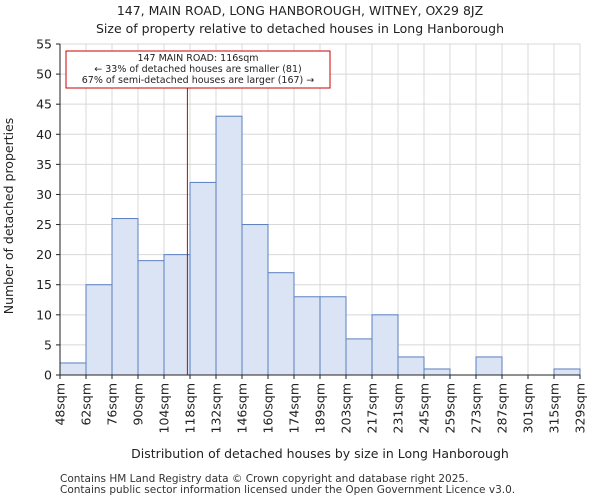 The height and width of the screenshot is (500, 600). I want to click on bar-104sqm, so click(177, 315).